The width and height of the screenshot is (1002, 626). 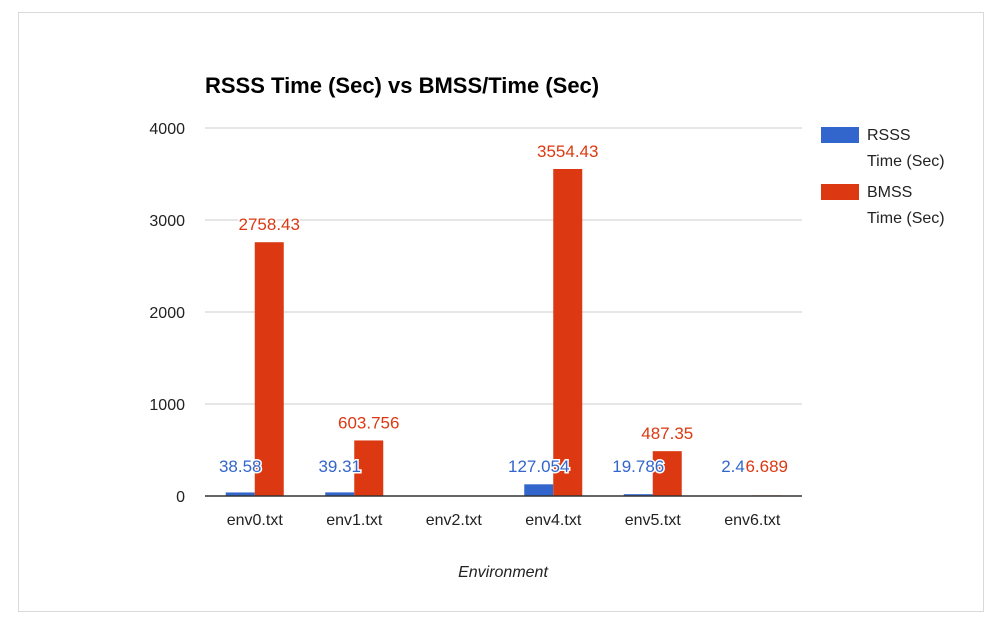 What do you see at coordinates (737, 466) in the screenshot?
I see `data-label: 2.46` at bounding box center [737, 466].